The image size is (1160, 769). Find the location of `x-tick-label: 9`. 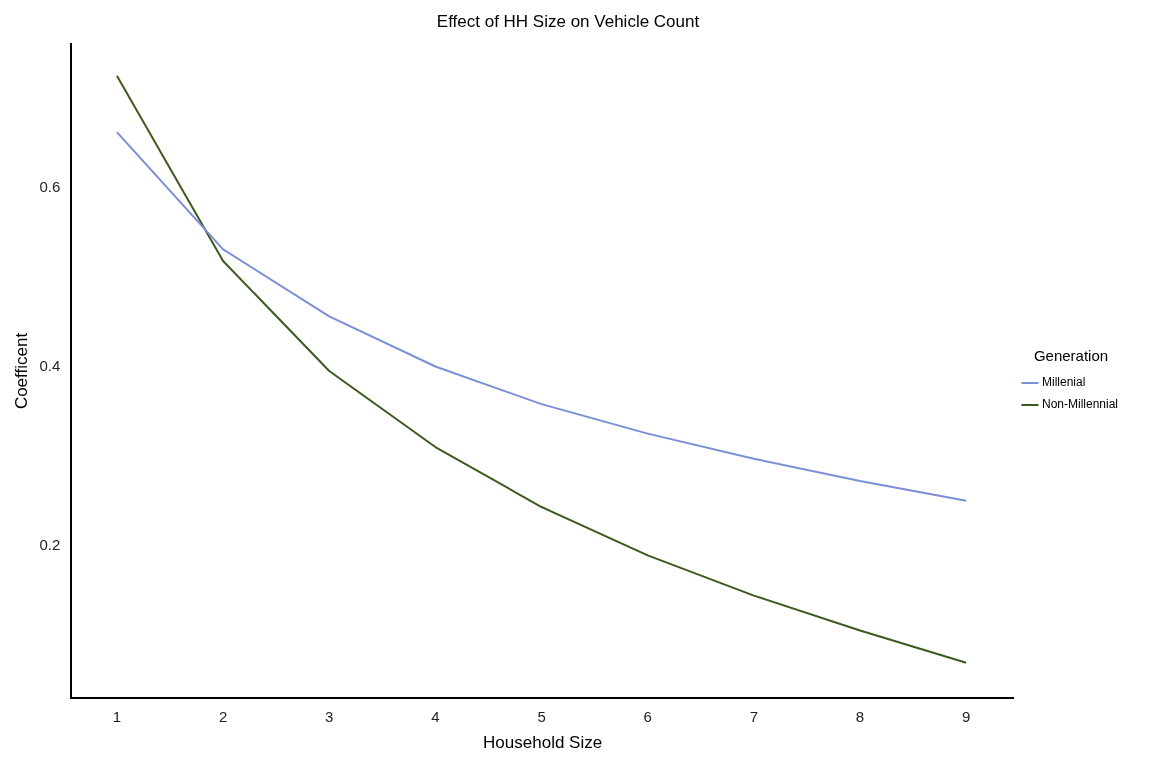

x-tick-label: 9 is located at coordinates (966, 716).